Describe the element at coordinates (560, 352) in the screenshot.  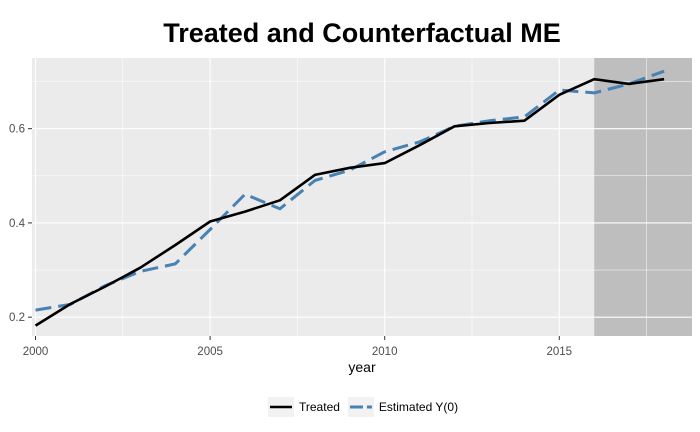
I see `x-tick-label: 2015` at that location.